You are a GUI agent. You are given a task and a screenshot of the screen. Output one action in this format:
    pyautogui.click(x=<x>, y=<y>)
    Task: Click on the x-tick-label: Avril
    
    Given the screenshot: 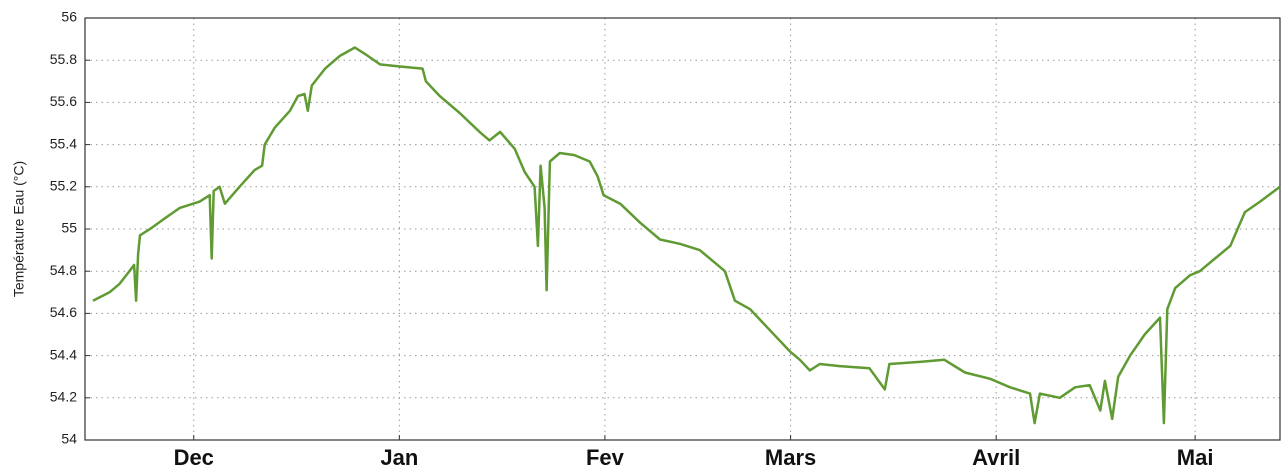 What is the action you would take?
    pyautogui.click(x=996, y=457)
    